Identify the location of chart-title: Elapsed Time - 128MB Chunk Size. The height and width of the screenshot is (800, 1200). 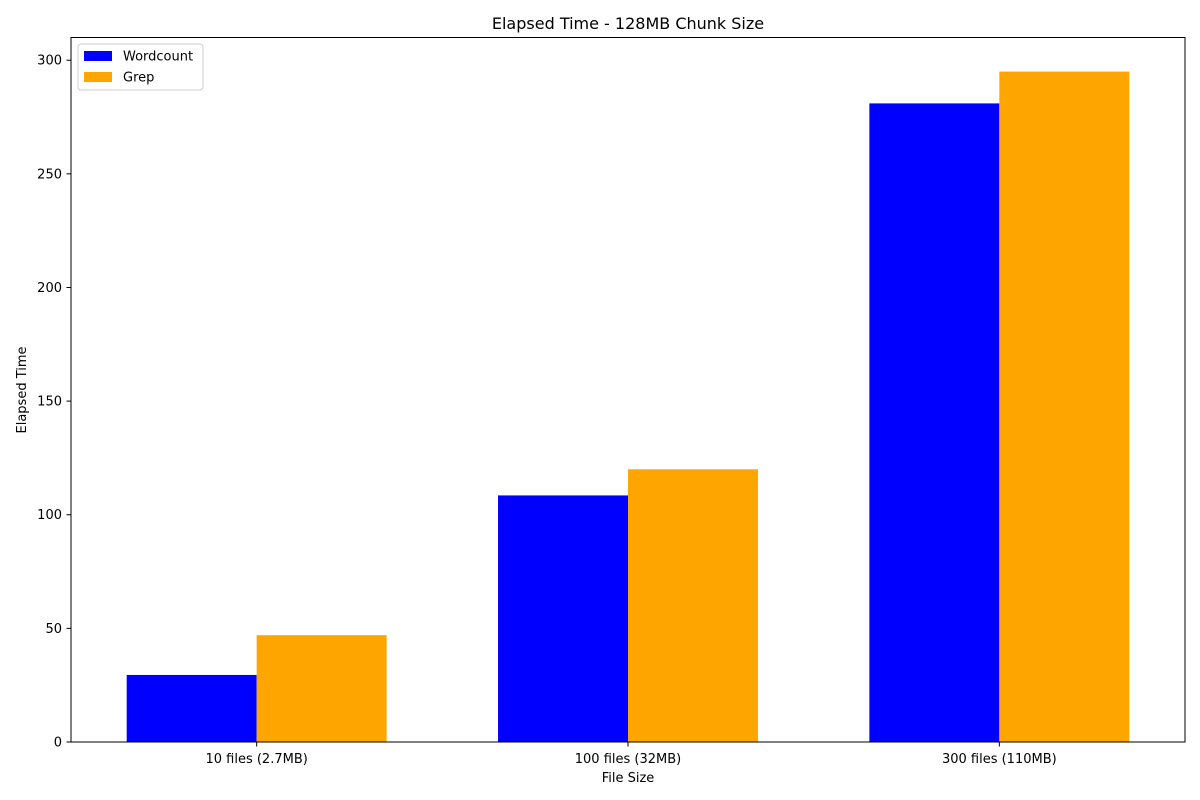
(628, 23).